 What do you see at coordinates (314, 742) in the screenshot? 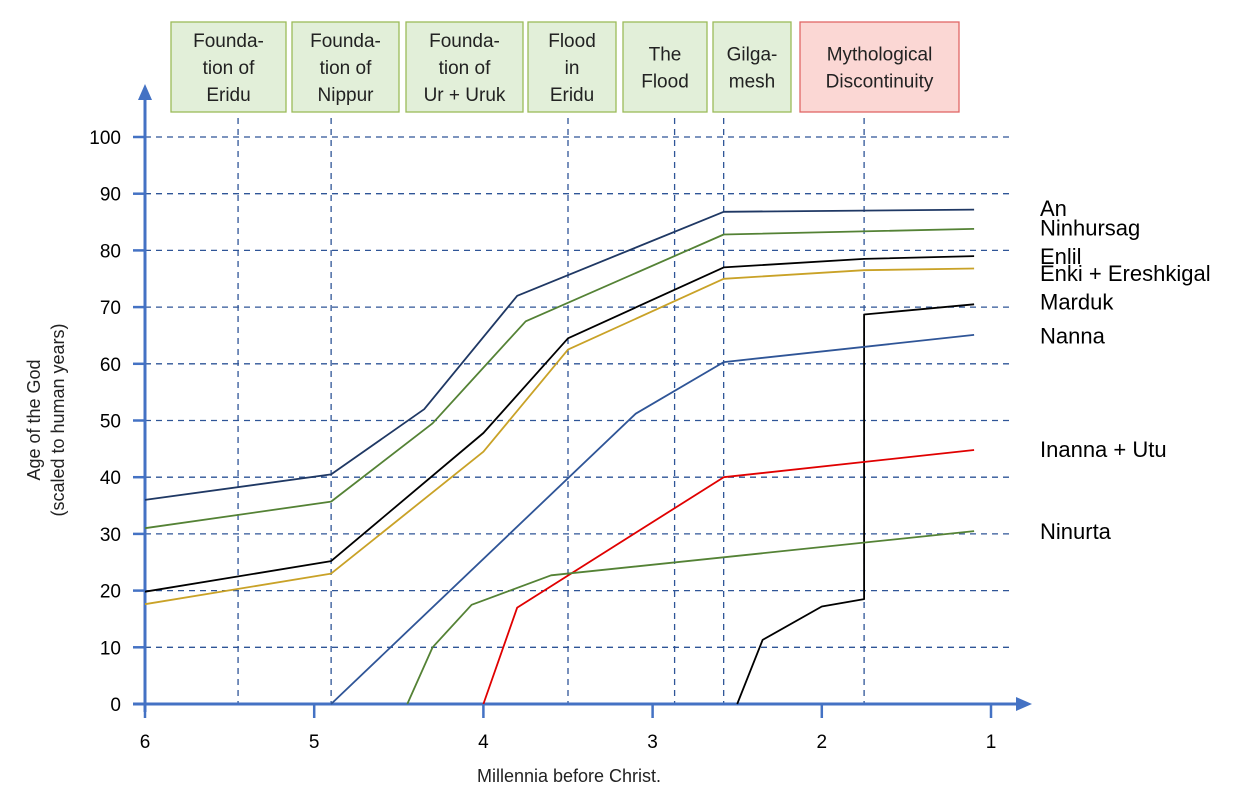
I see `x-tick-label: 5` at bounding box center [314, 742].